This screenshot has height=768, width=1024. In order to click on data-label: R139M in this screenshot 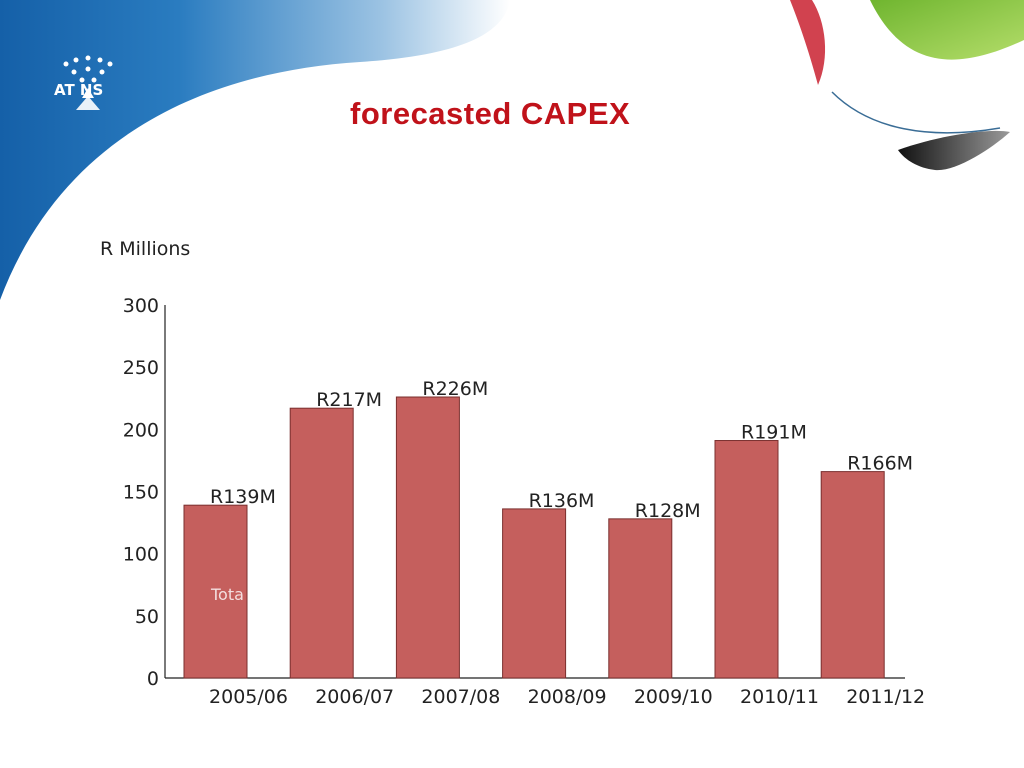, I will do `click(243, 497)`.